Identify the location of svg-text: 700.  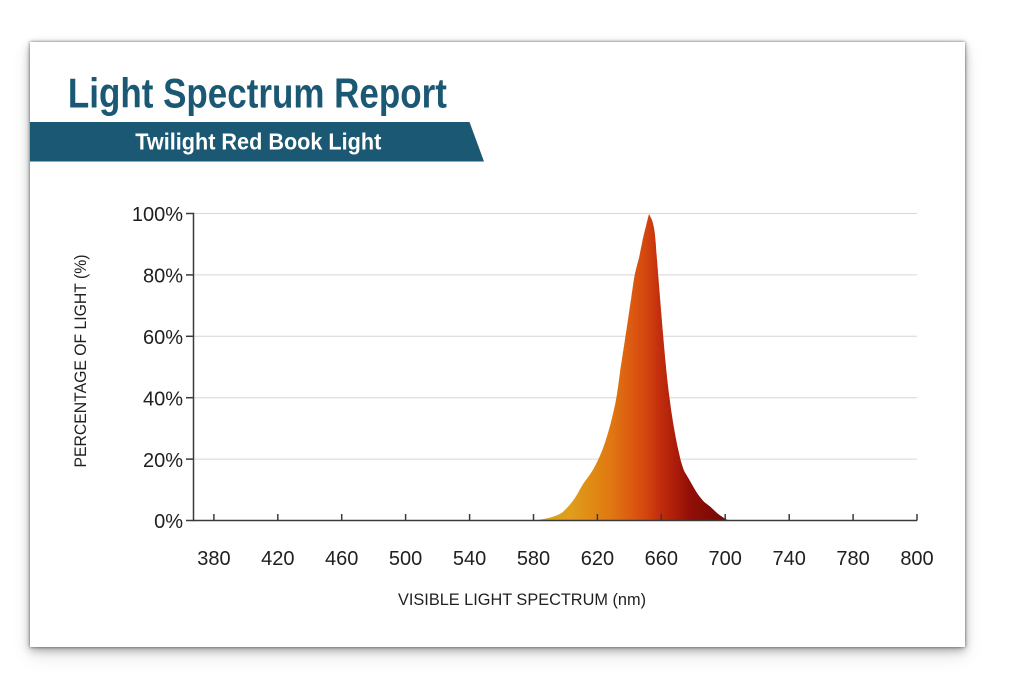
(725, 559).